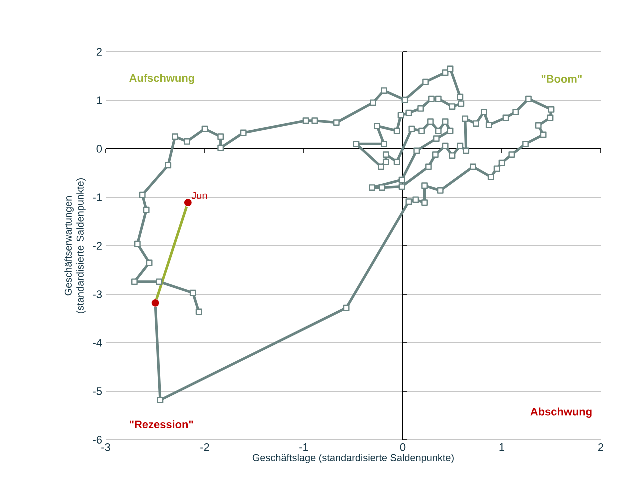 This screenshot has width=640, height=488. Describe the element at coordinates (205, 448) in the screenshot. I see `x-tick-label: -2` at that location.